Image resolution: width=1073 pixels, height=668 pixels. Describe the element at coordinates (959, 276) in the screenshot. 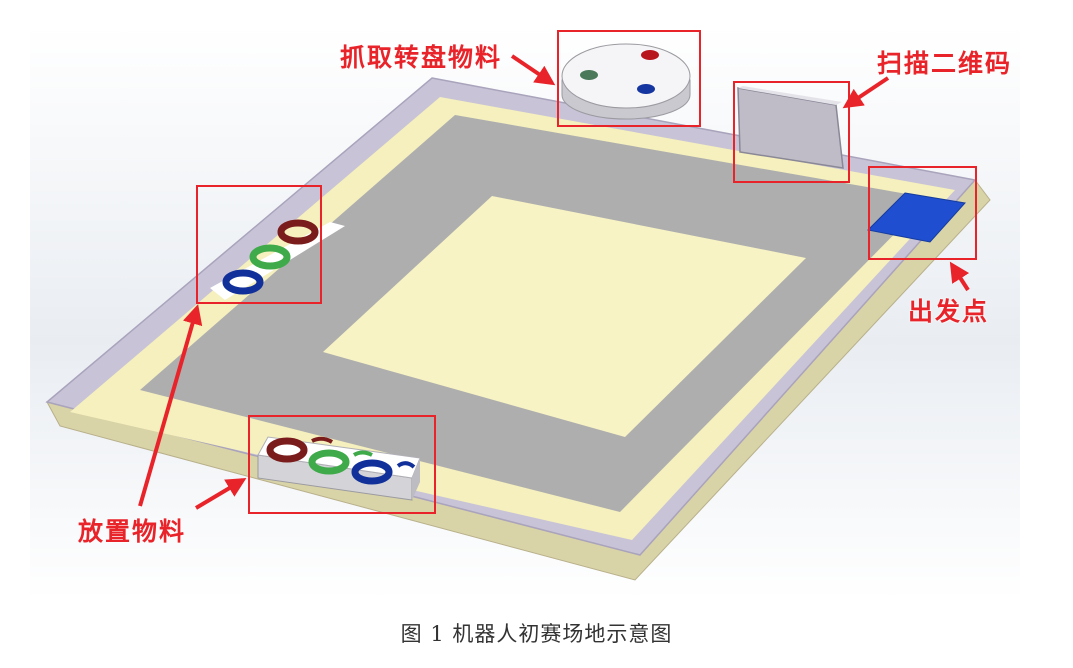

I see `start-arrow` at that location.